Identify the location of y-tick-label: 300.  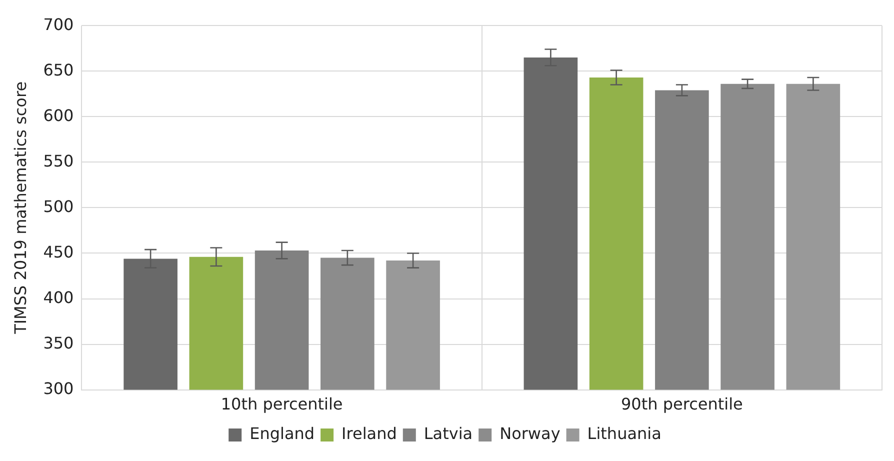
(58, 388).